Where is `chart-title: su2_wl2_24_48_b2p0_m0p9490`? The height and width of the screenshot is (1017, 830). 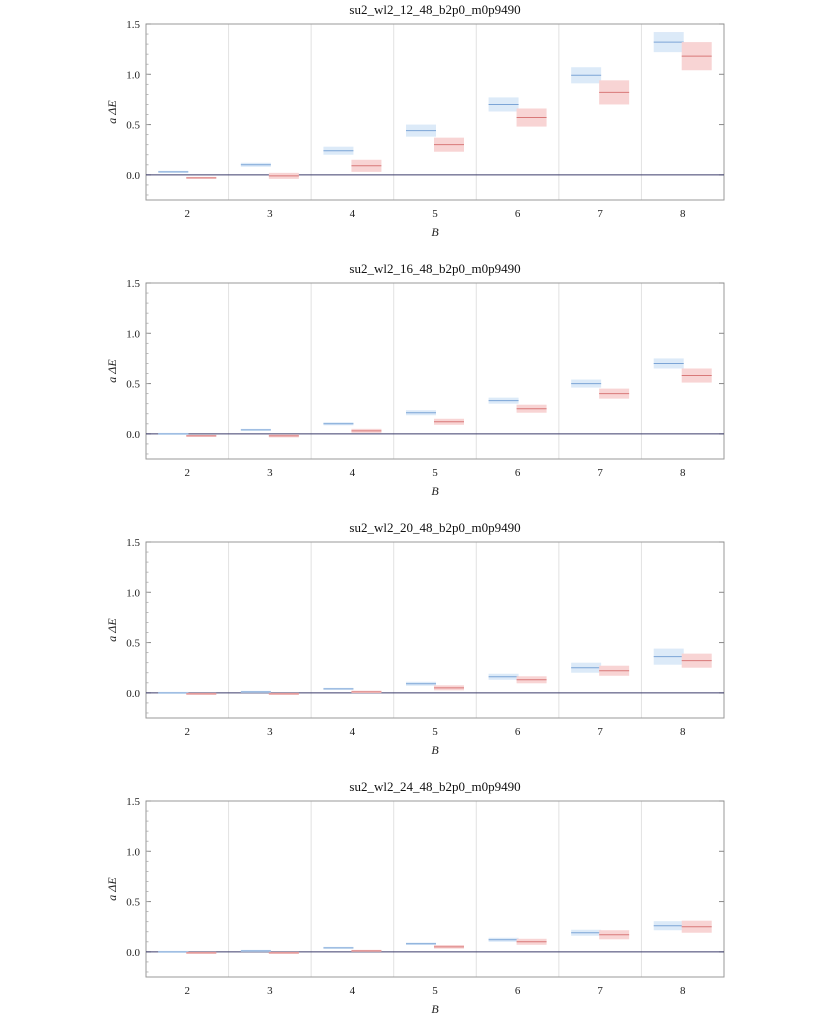 chart-title: su2_wl2_24_48_b2p0_m0p9490 is located at coordinates (434, 786).